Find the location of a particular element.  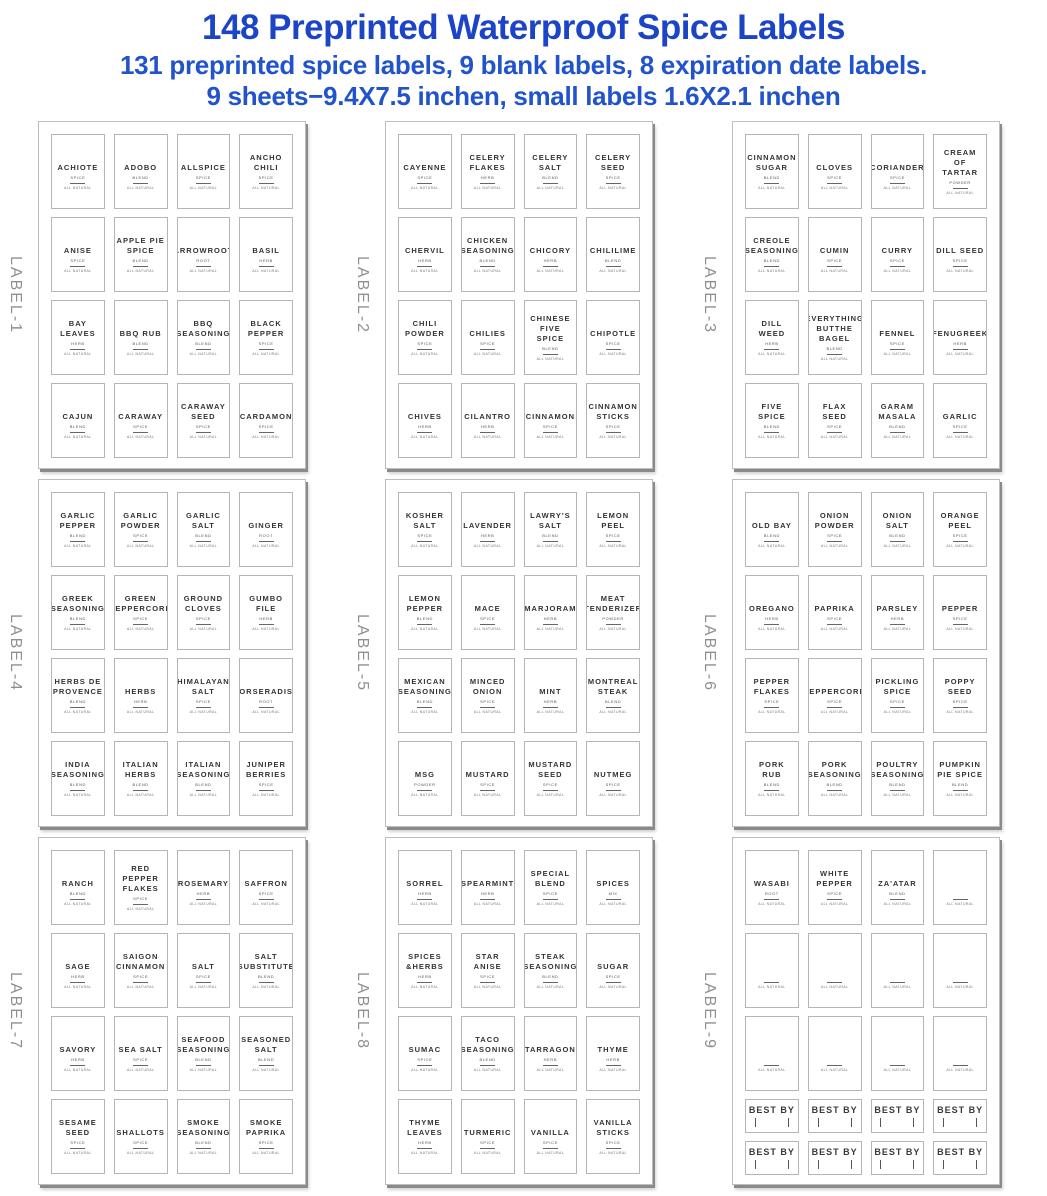

spice-label: MEAT TENDERIZER POWDER ALL NATURAL is located at coordinates (613, 613).